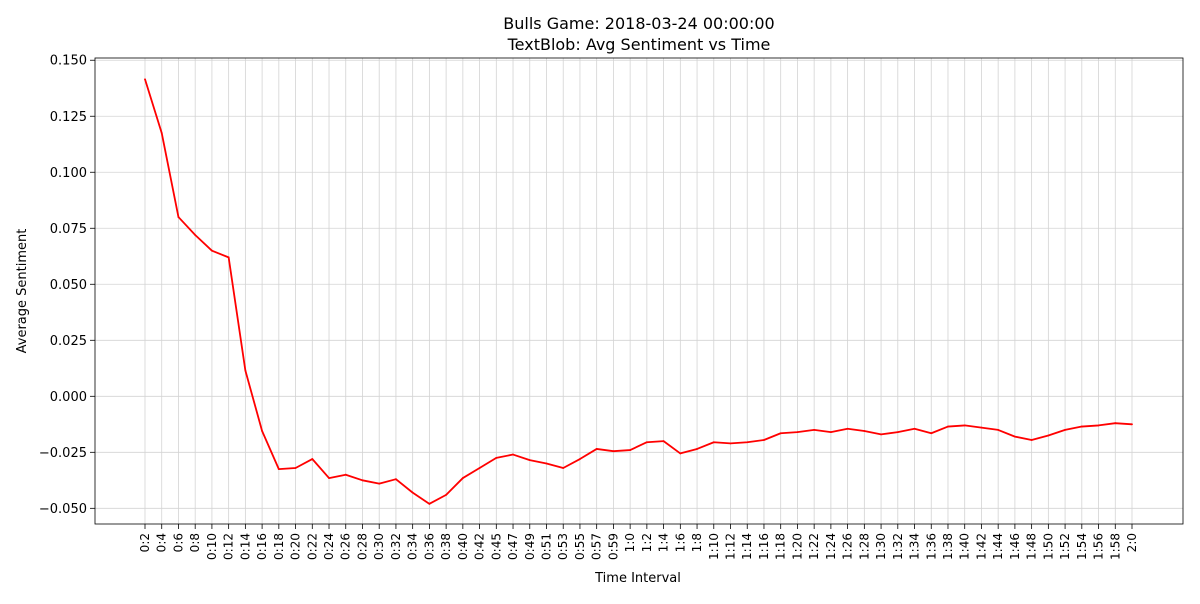 This screenshot has width=1200, height=604. What do you see at coordinates (463, 546) in the screenshot?
I see `x-tick-label: 0:40` at bounding box center [463, 546].